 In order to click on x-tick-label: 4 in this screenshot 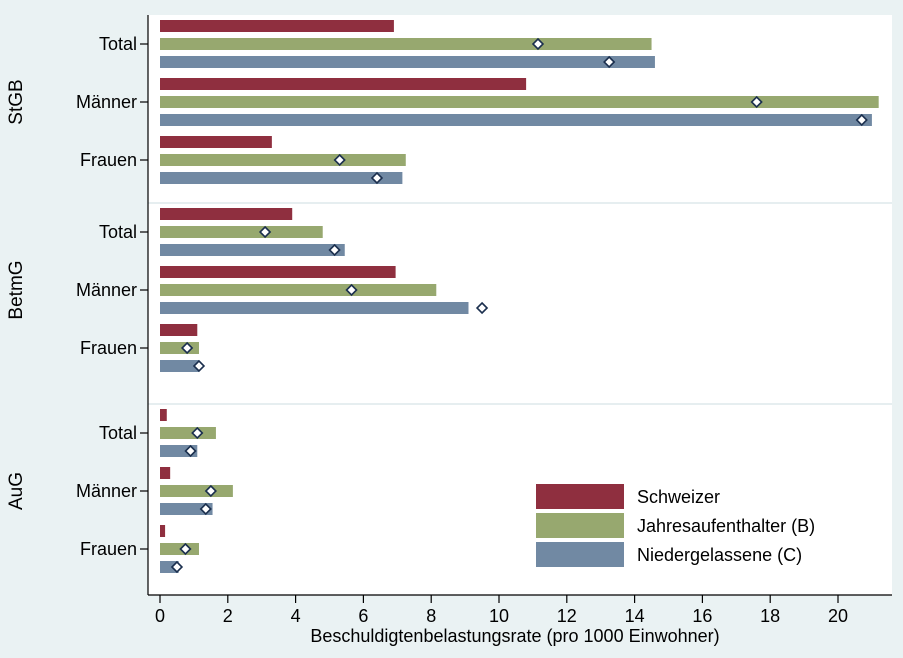, I will do `click(296, 616)`.